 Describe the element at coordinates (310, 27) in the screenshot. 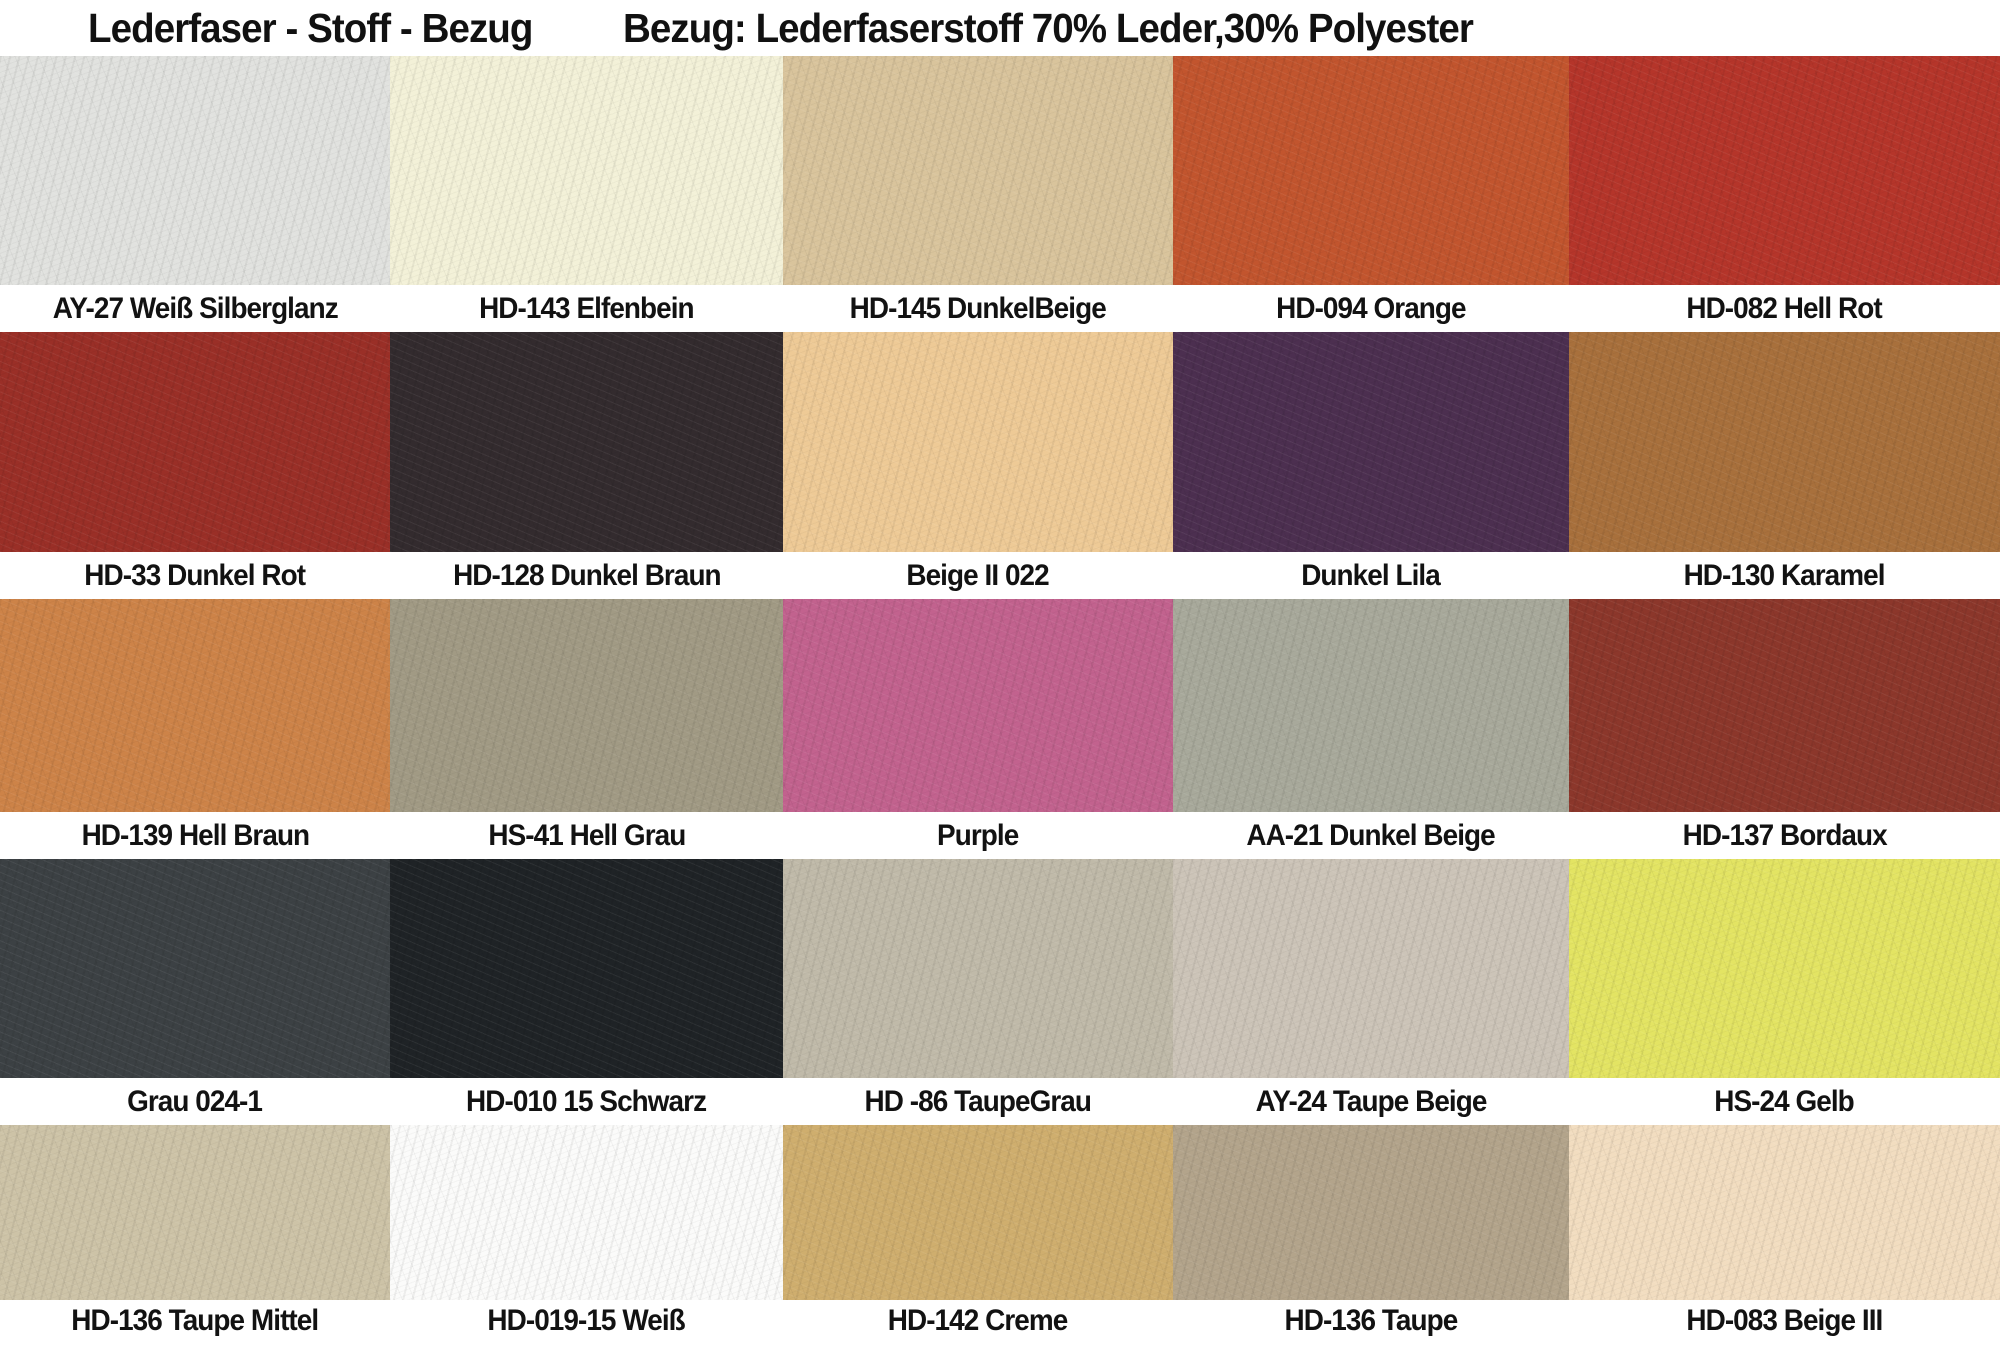

I see `title-left: Lederfaser - Stoff - Bezug` at that location.